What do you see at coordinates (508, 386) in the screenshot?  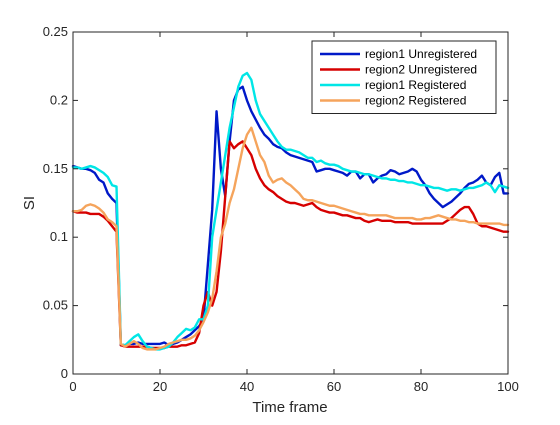 I see `x-tick-label: 100` at bounding box center [508, 386].